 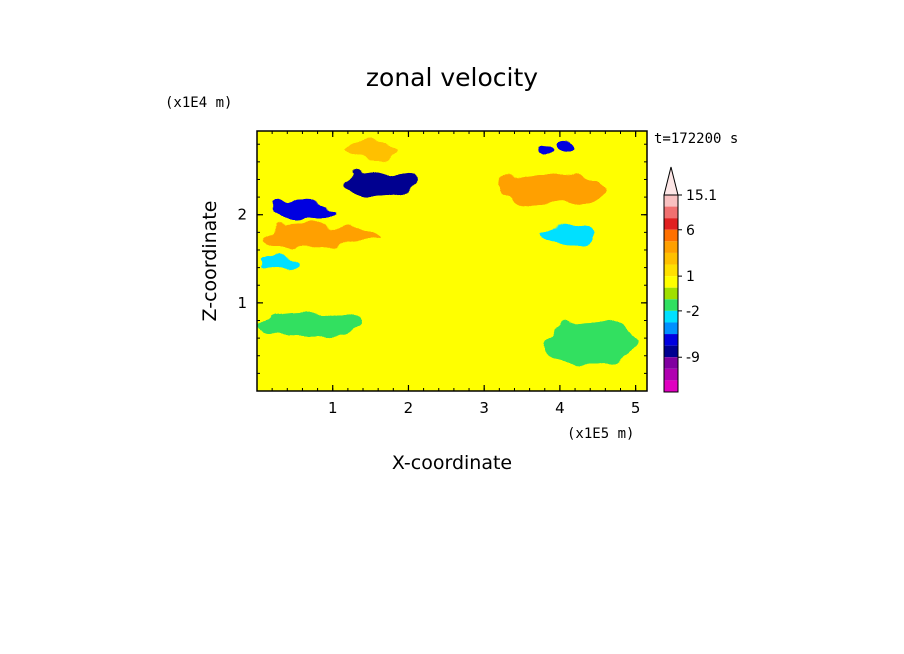 What do you see at coordinates (242, 215) in the screenshot?
I see `y-tick-label: 2` at bounding box center [242, 215].